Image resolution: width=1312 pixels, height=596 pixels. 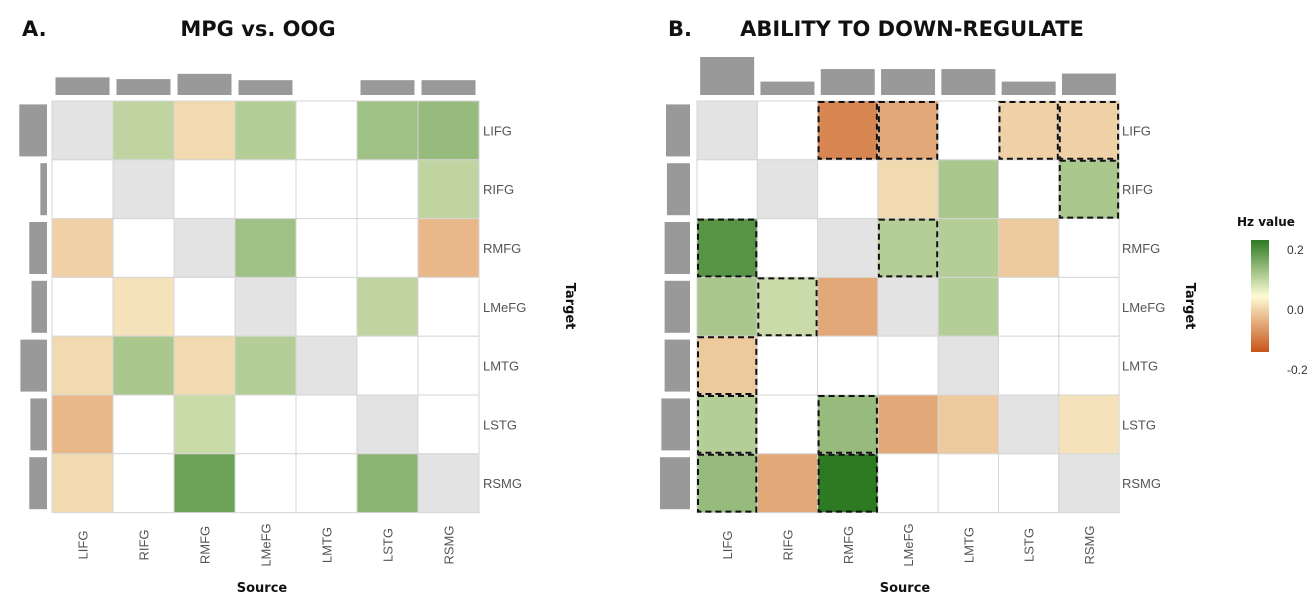 What do you see at coordinates (727, 545) in the screenshot?
I see `source-tick-label: LIFG` at bounding box center [727, 545].